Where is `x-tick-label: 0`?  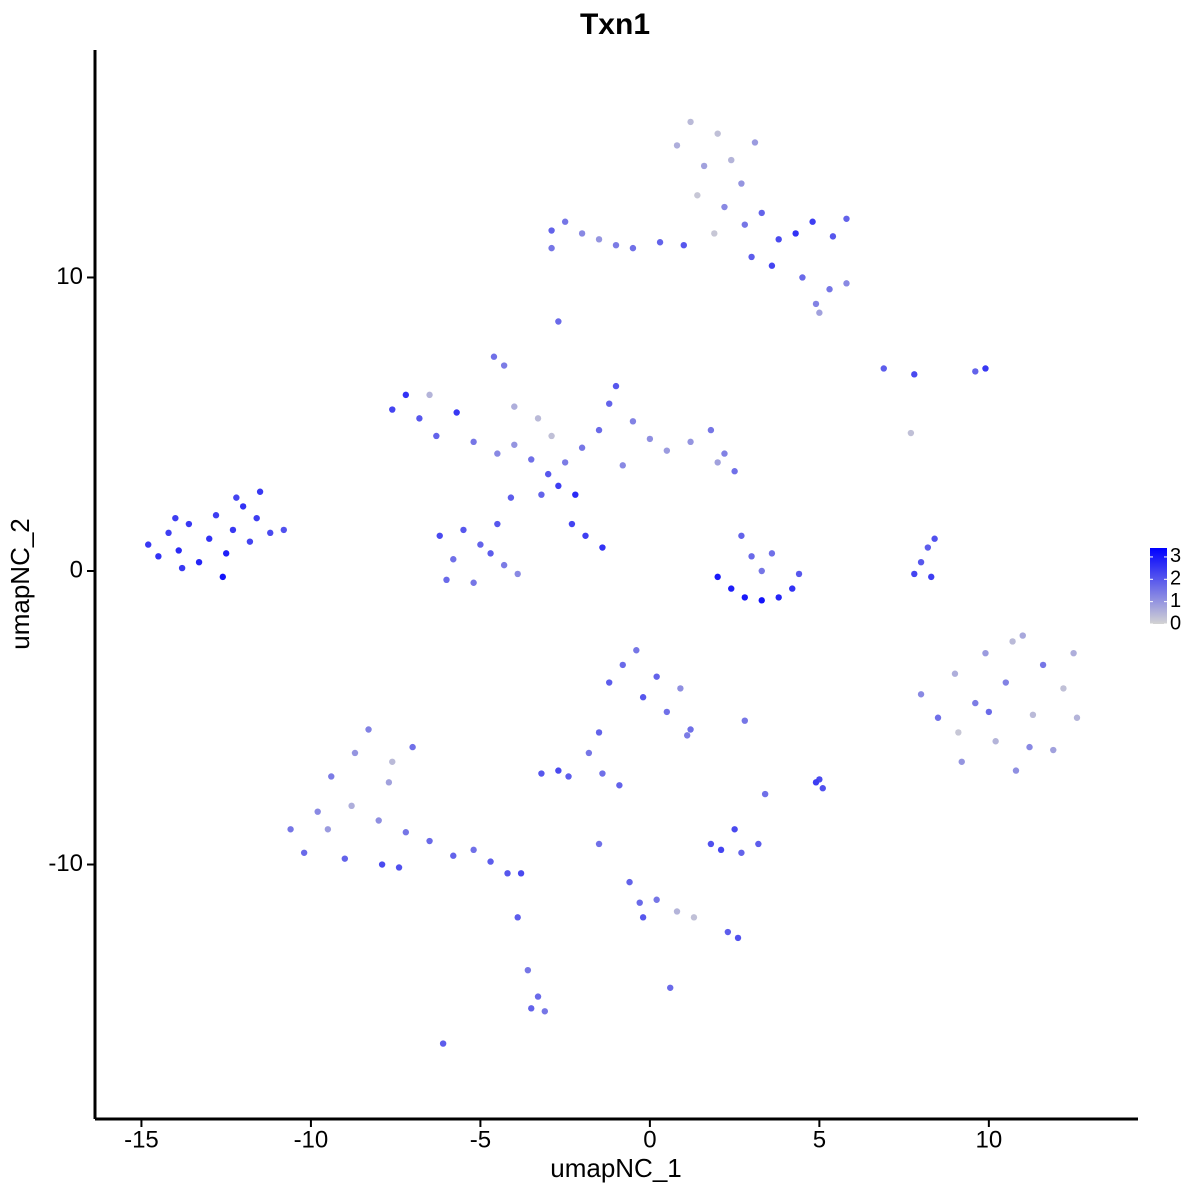
x-tick-label: 0 is located at coordinates (649, 1139).